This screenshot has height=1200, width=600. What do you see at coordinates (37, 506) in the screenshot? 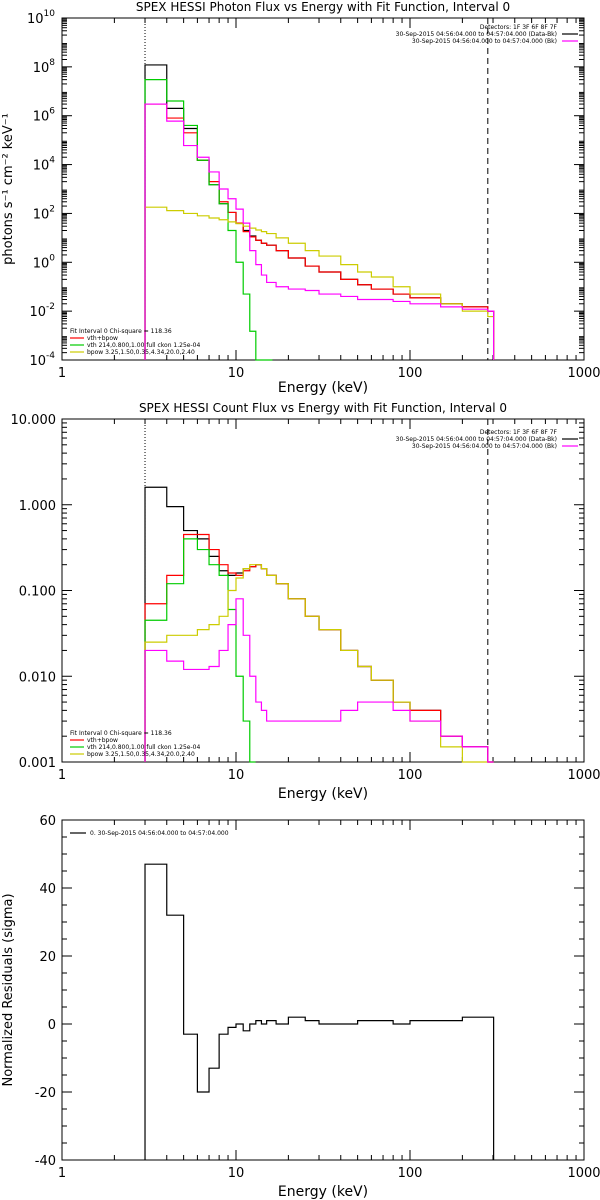
I see `y-tick-label: 1.000` at bounding box center [37, 506].